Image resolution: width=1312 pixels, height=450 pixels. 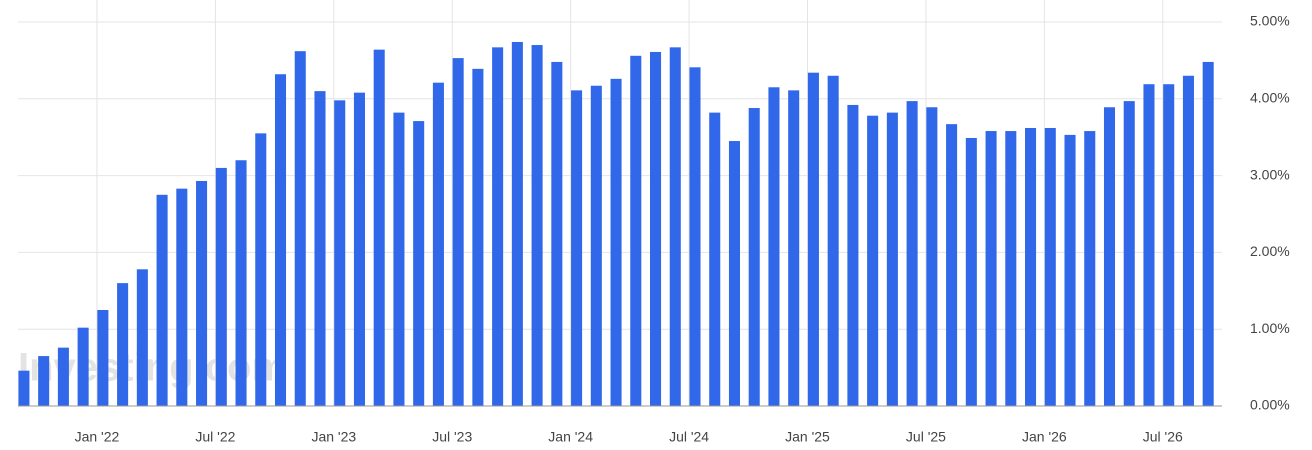 What do you see at coordinates (333, 437) in the screenshot?
I see `x-tick-label: Jan '23` at bounding box center [333, 437].